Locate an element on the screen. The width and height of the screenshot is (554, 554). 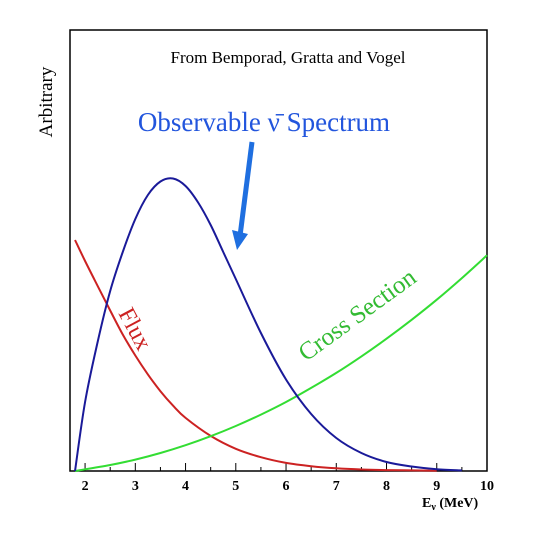
annotation-title: From Bemporad, Gratta and Vogel is located at coordinates (288, 57).